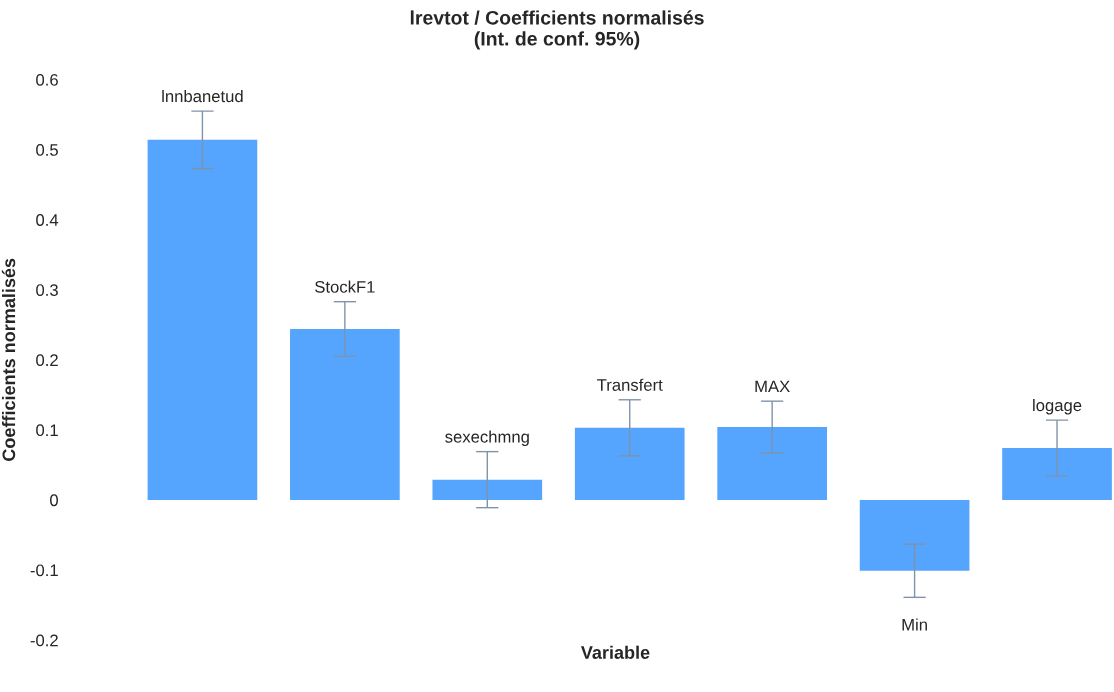  Describe the element at coordinates (345, 286) in the screenshot. I see `x-tick-label: StockF1` at that location.